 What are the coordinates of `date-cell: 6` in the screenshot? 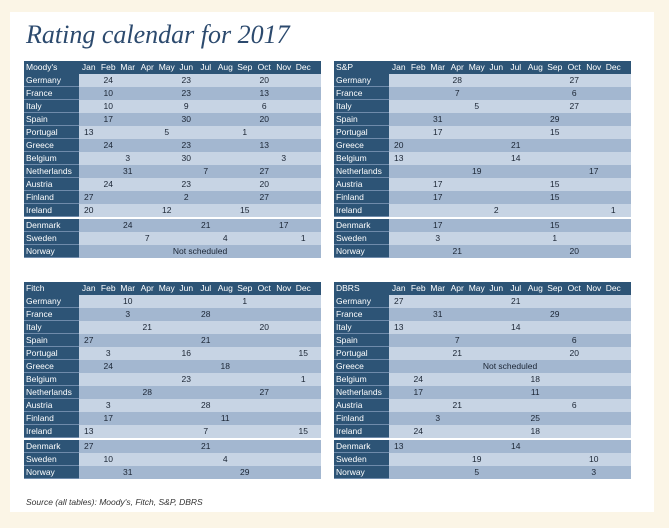 It's located at (264, 106).